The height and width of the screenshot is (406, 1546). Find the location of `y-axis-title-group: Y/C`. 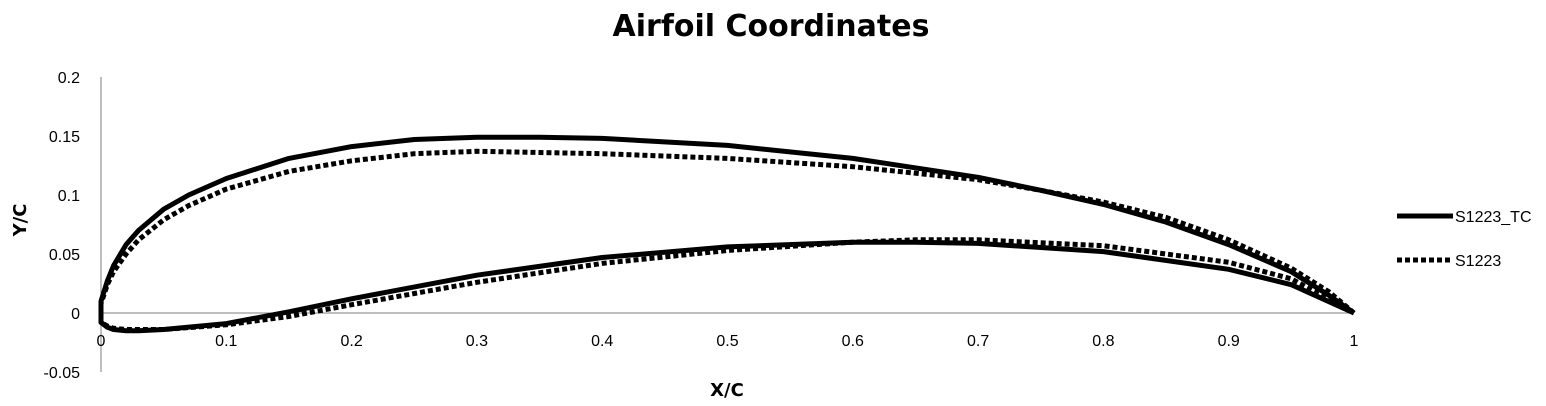

y-axis-title-group: Y/C is located at coordinates (20, 221).